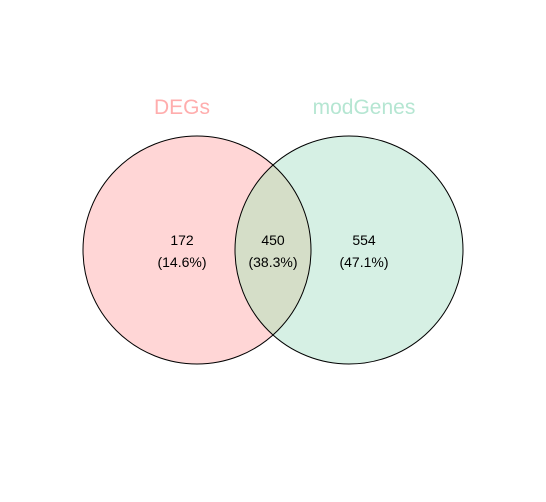 This screenshot has height=502, width=546. Describe the element at coordinates (273, 240) in the screenshot. I see `overlap-count: 450` at that location.